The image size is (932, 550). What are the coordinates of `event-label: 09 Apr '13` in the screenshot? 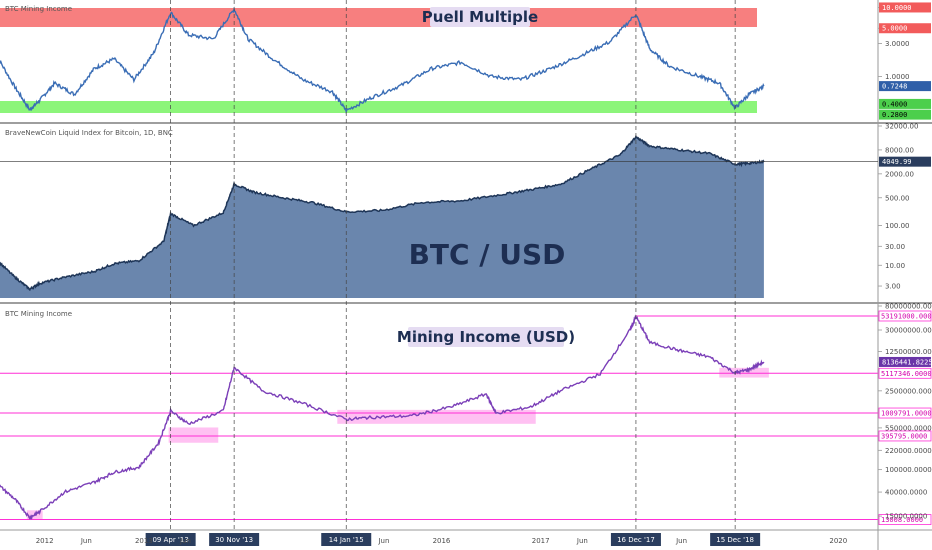 It's located at (170, 540).